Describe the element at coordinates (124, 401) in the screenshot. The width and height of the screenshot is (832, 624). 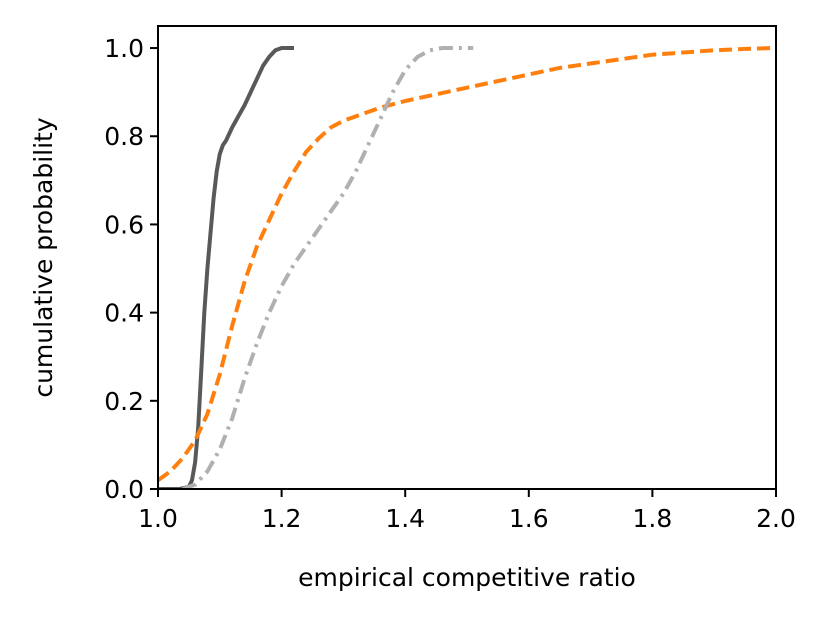
I see `y-tick-label: 0.2` at that location.